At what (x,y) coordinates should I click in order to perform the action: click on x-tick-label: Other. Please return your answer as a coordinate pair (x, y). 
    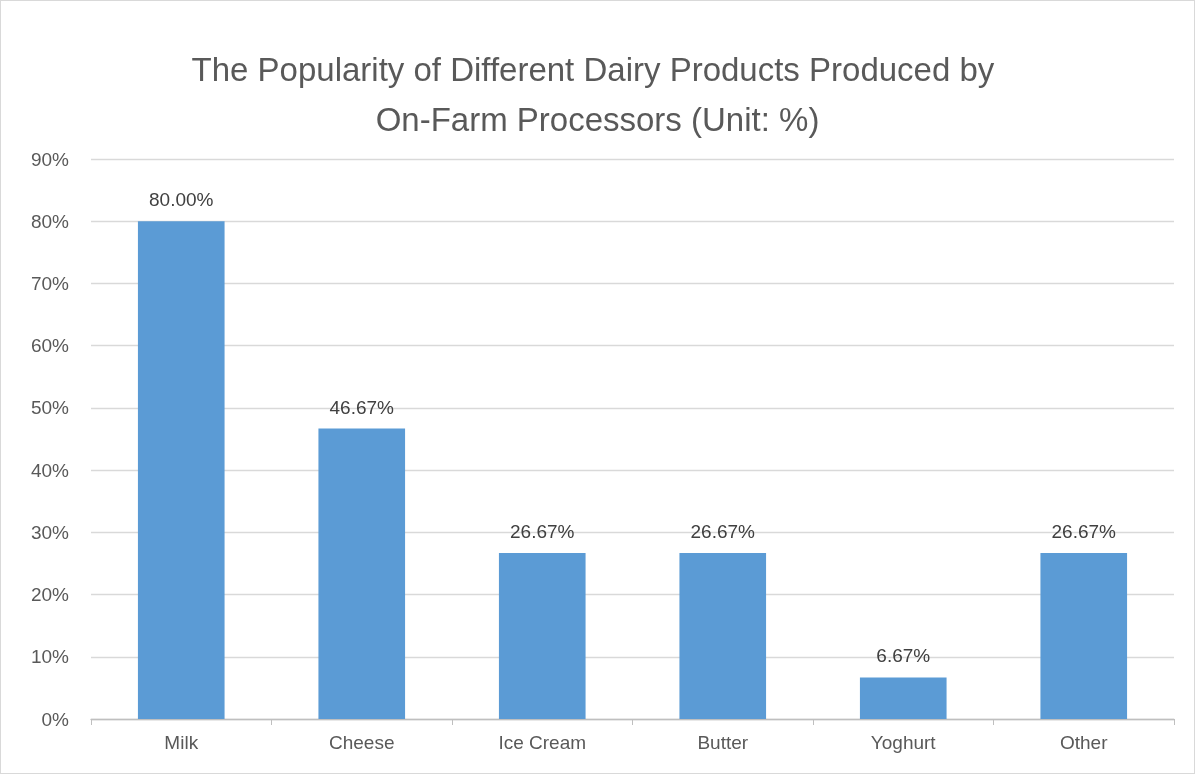
    Looking at the image, I should click on (1084, 742).